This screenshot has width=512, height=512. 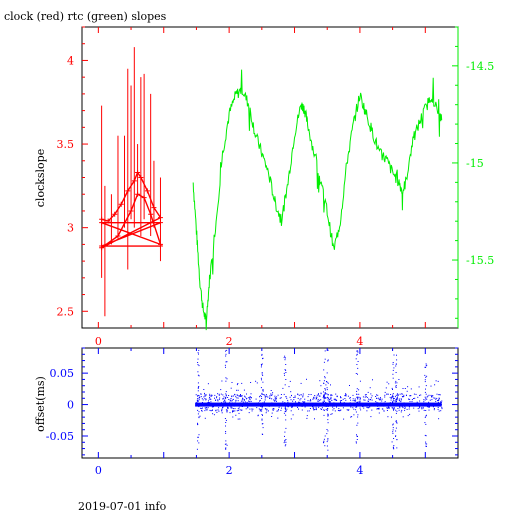 I want to click on x-tick-label: 2, so click(x=229, y=470).